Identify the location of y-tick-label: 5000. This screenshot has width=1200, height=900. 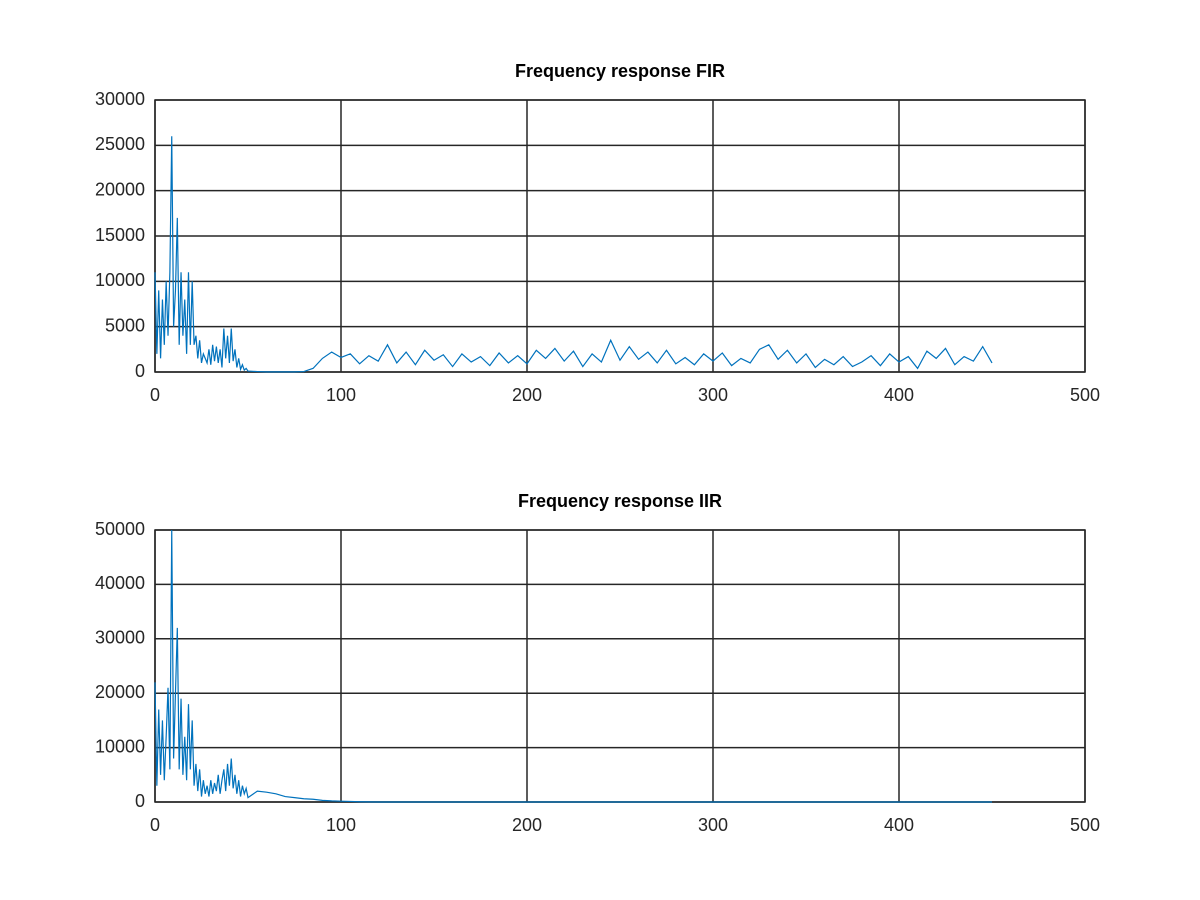
(125, 325).